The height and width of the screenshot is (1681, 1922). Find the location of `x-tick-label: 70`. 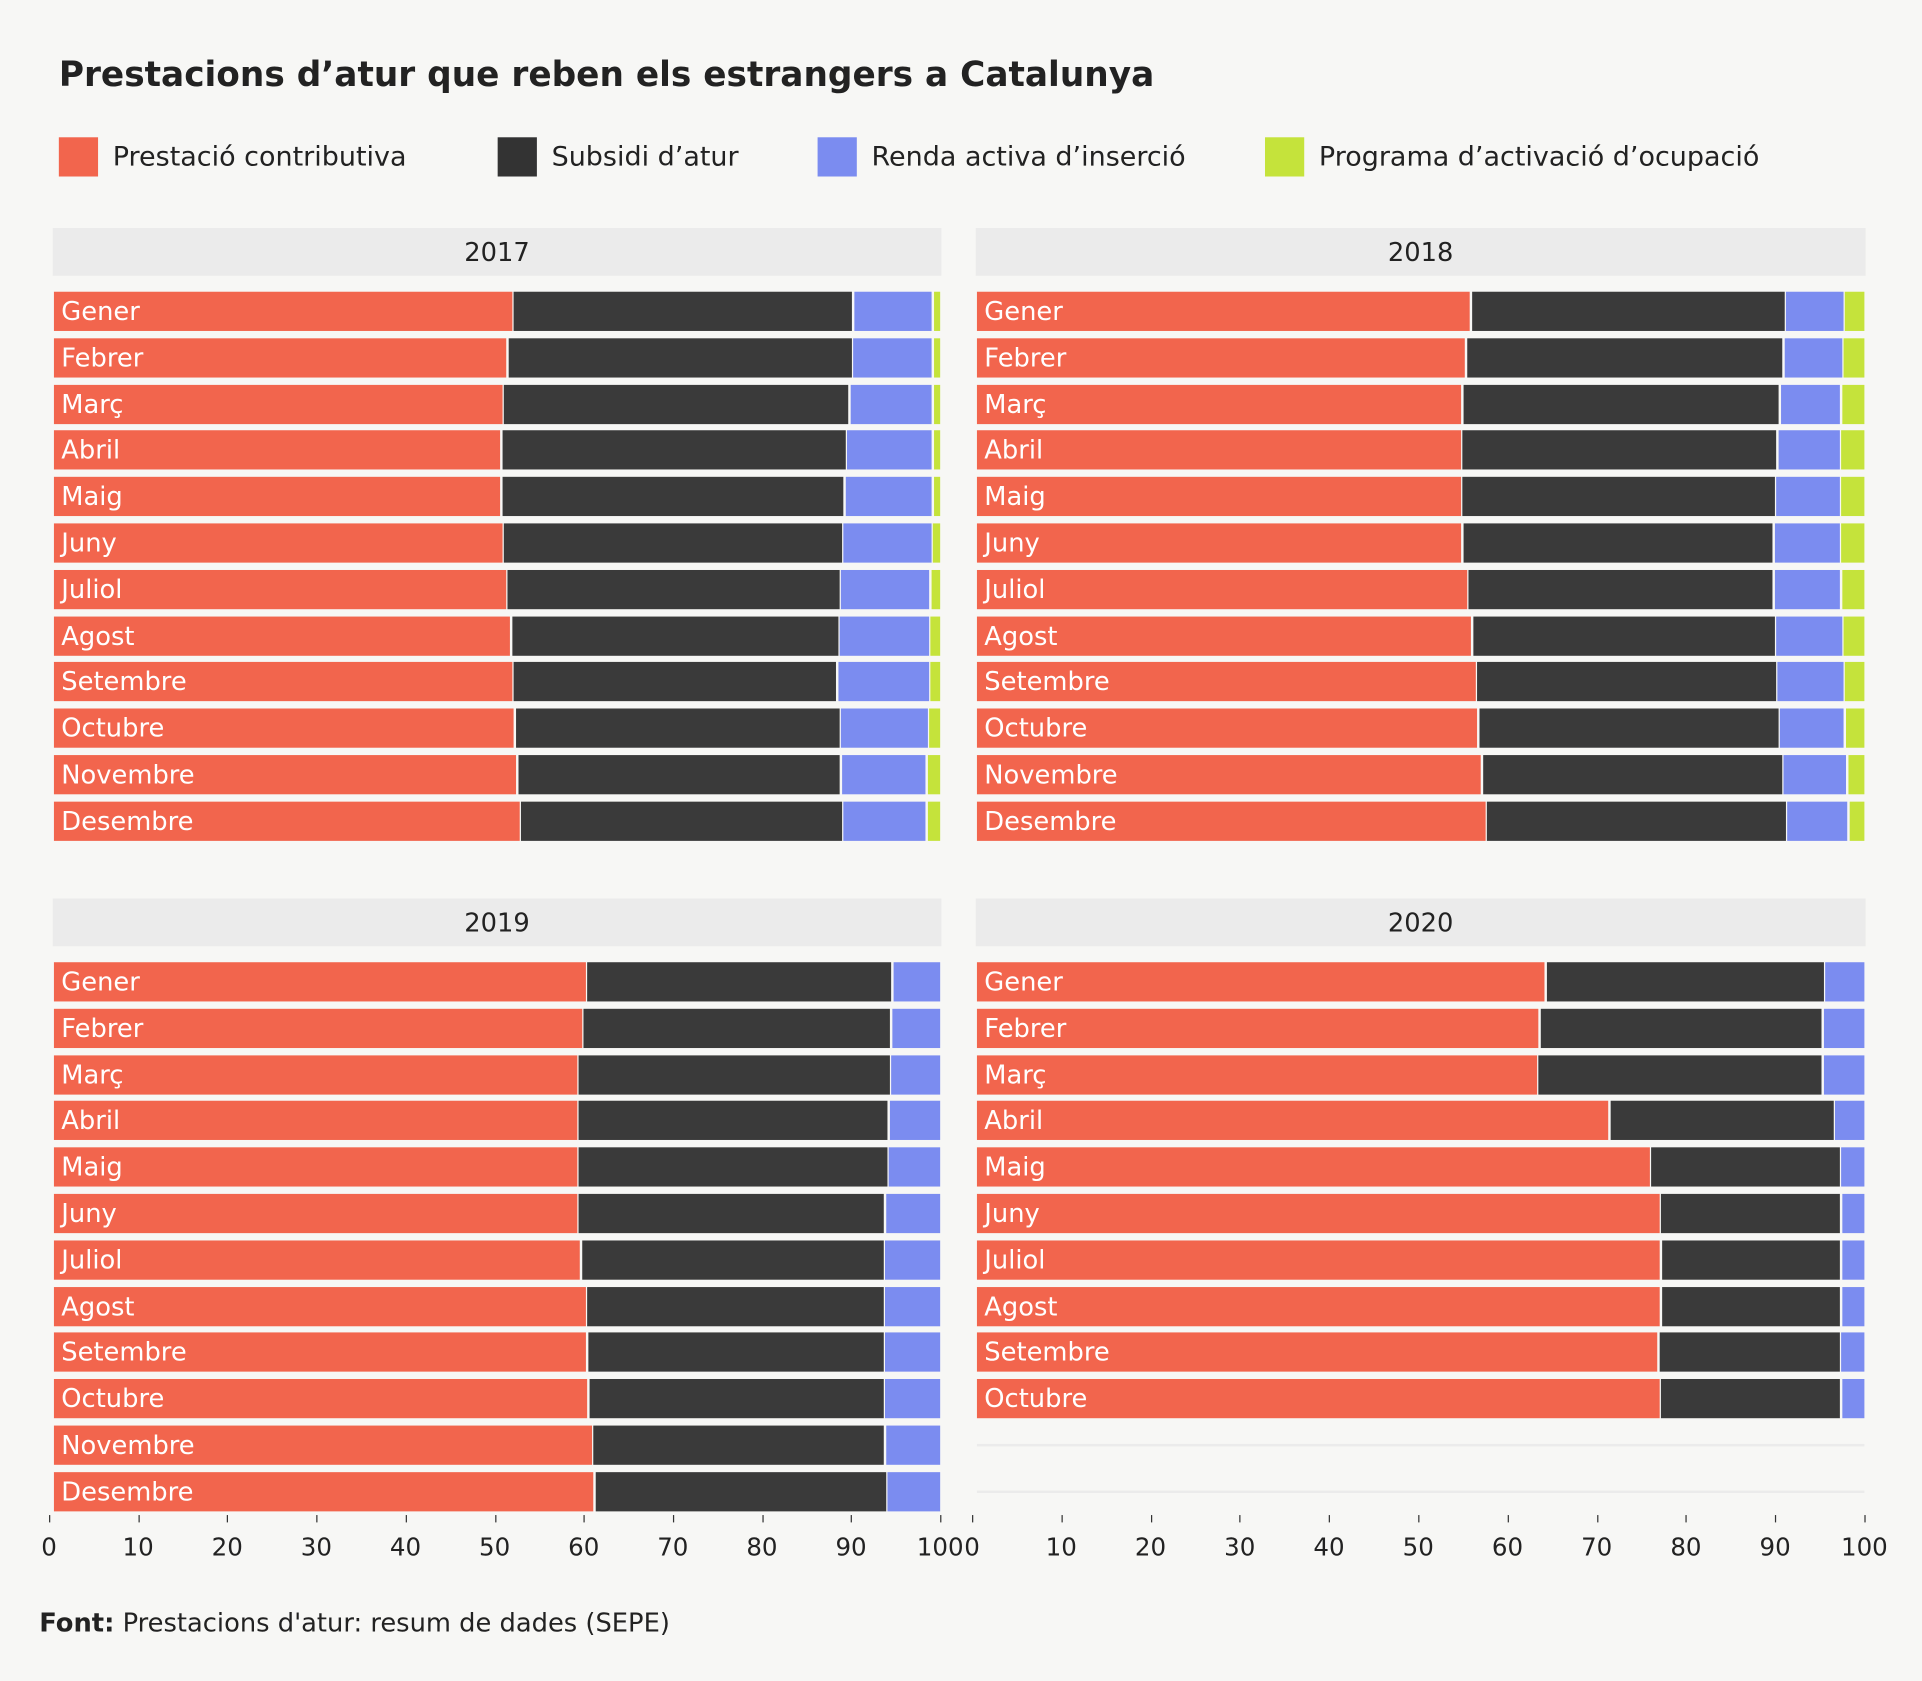

x-tick-label: 70 is located at coordinates (1597, 1547).